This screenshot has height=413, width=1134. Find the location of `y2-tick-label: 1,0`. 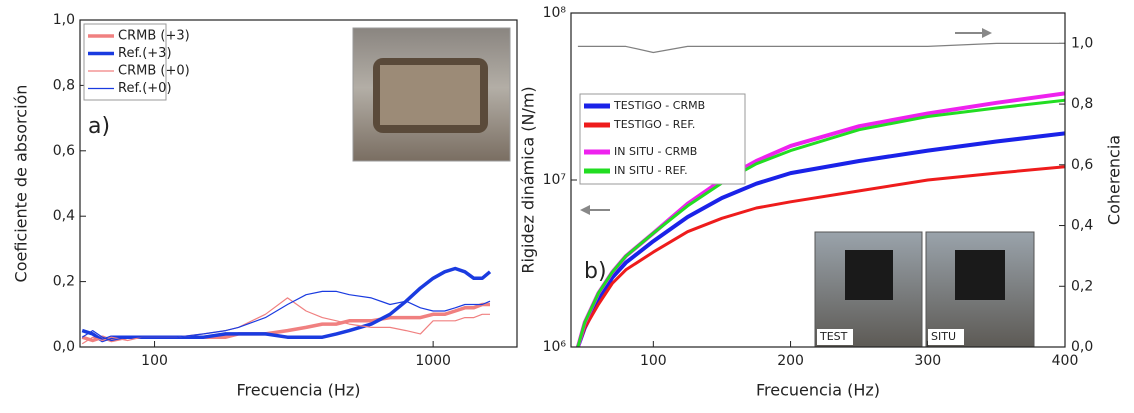

y2-tick-label: 1,0 is located at coordinates (1082, 43).